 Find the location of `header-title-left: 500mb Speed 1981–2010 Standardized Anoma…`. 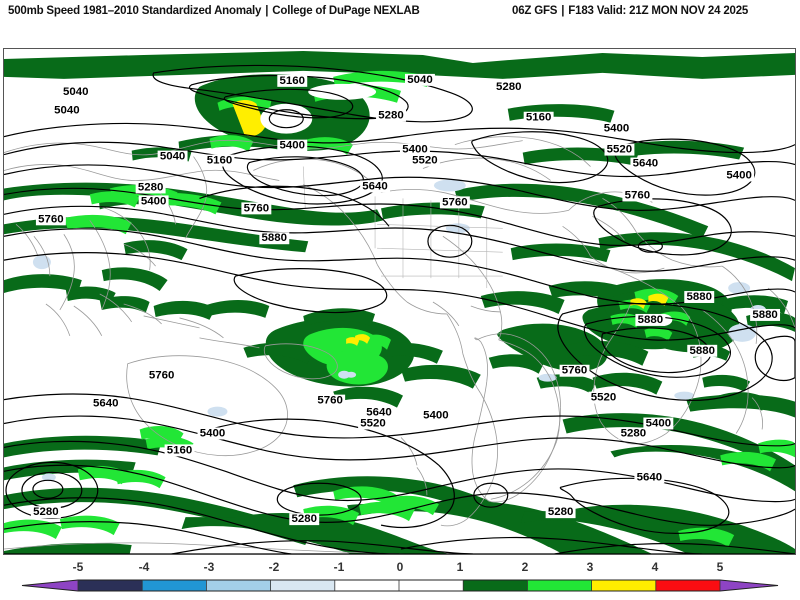

header-title-left: 500mb Speed 1981–2010 Standardized Anoma… is located at coordinates (214, 11).